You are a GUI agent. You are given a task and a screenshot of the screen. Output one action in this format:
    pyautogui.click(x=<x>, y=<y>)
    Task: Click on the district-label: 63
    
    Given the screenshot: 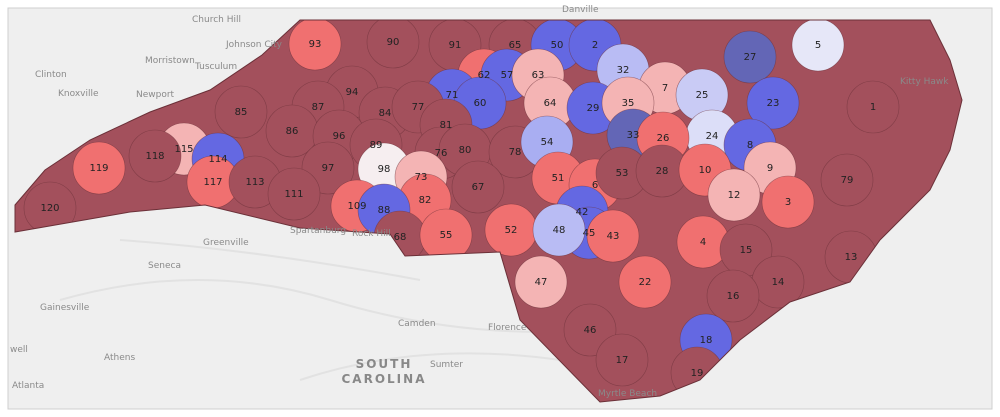 What is the action you would take?
    pyautogui.click(x=538, y=75)
    